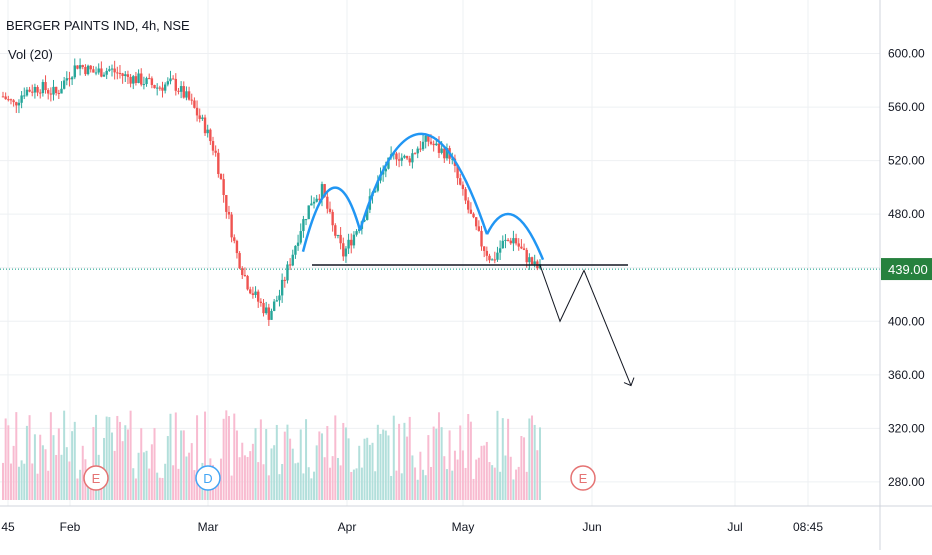  I want to click on event-marker-circle, so click(208, 478).